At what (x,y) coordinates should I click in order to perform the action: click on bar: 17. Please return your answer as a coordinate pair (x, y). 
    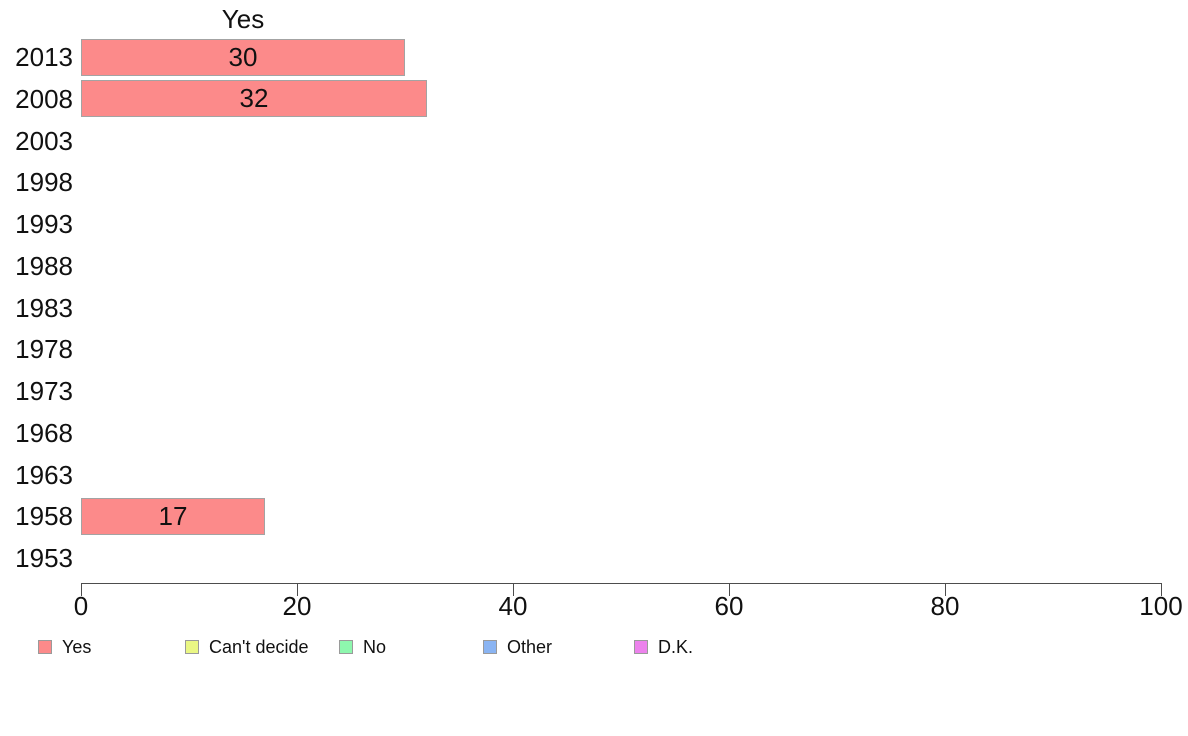
    Looking at the image, I should click on (173, 516).